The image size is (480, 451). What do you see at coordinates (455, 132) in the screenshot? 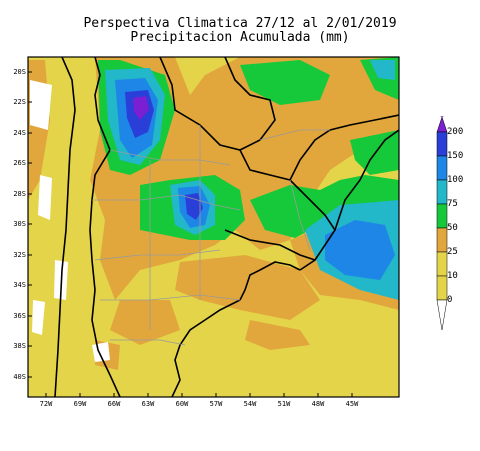
I see `legend-label: 200` at bounding box center [455, 132].